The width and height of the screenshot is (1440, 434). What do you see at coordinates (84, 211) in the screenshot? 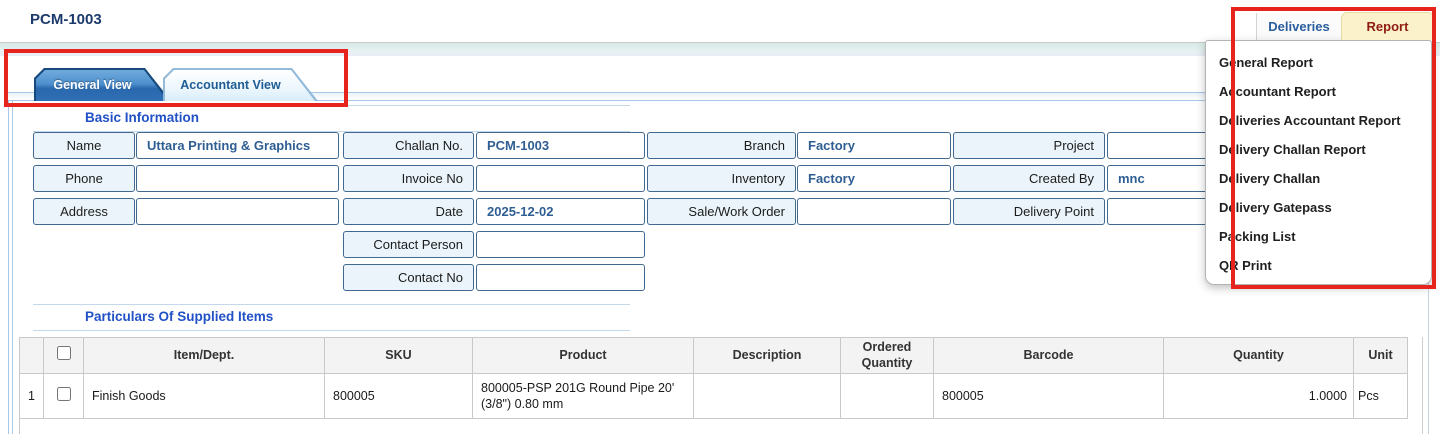
I see `field-label-address: Address` at bounding box center [84, 211].